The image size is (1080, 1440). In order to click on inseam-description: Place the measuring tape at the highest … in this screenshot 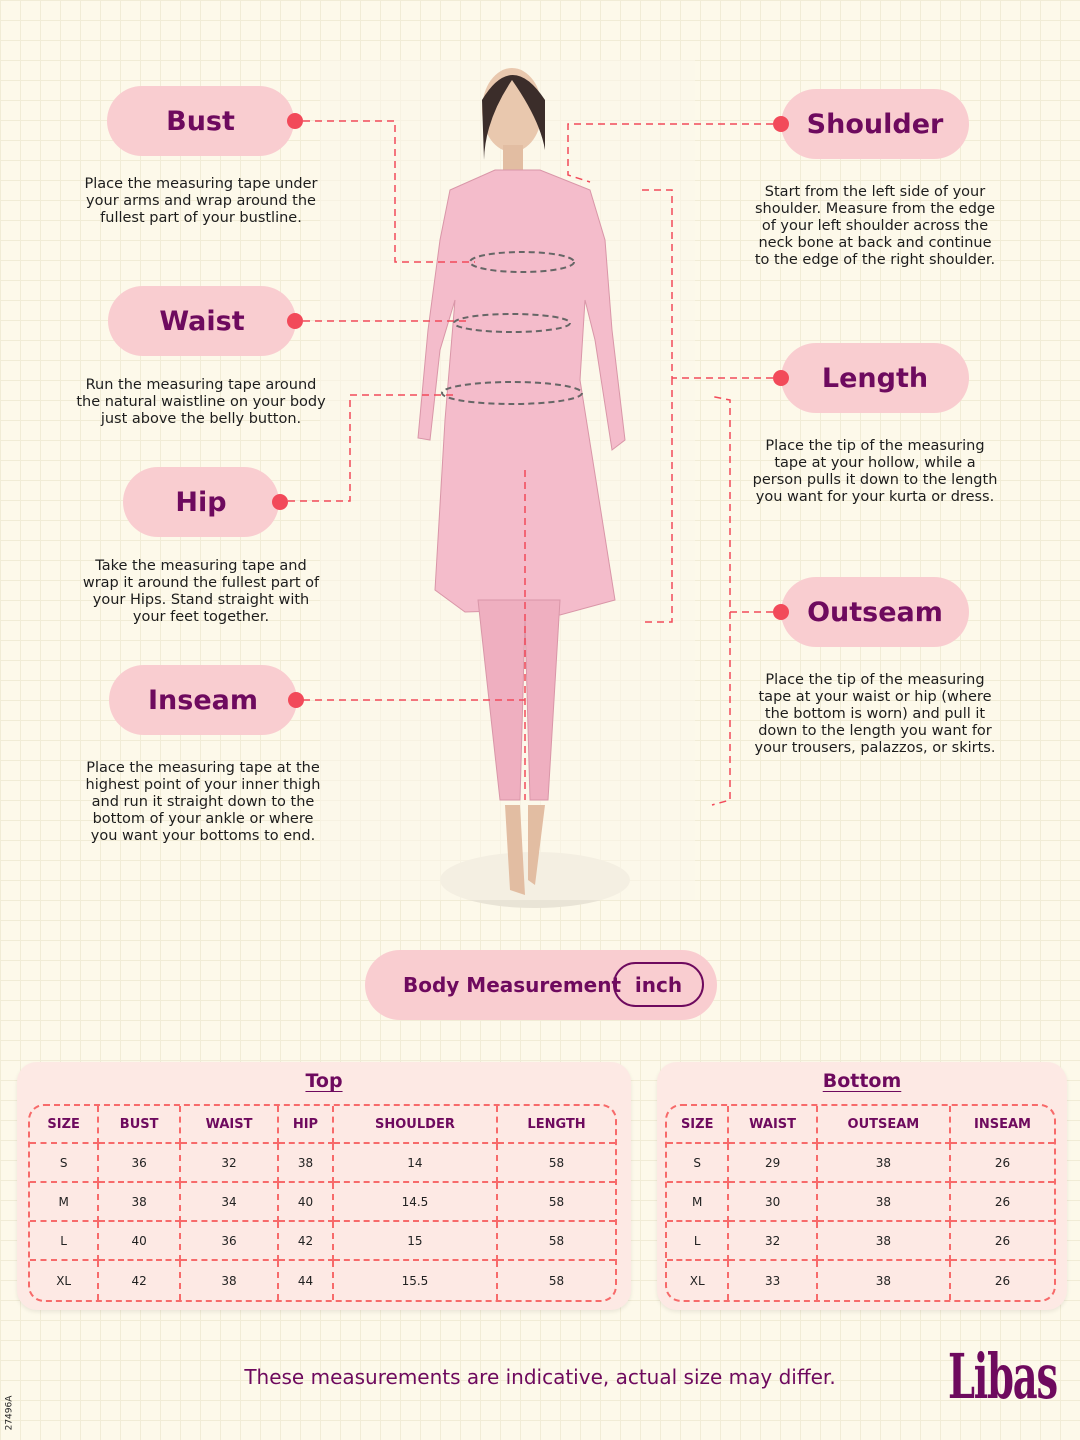, I will do `click(203, 802)`.